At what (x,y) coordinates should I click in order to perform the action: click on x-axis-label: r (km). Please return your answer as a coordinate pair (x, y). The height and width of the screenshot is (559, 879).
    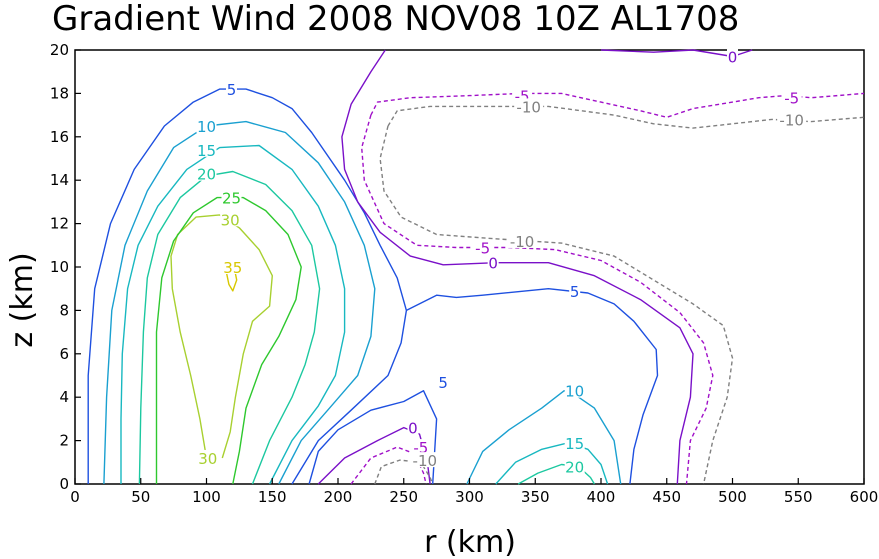
    Looking at the image, I should click on (470, 542).